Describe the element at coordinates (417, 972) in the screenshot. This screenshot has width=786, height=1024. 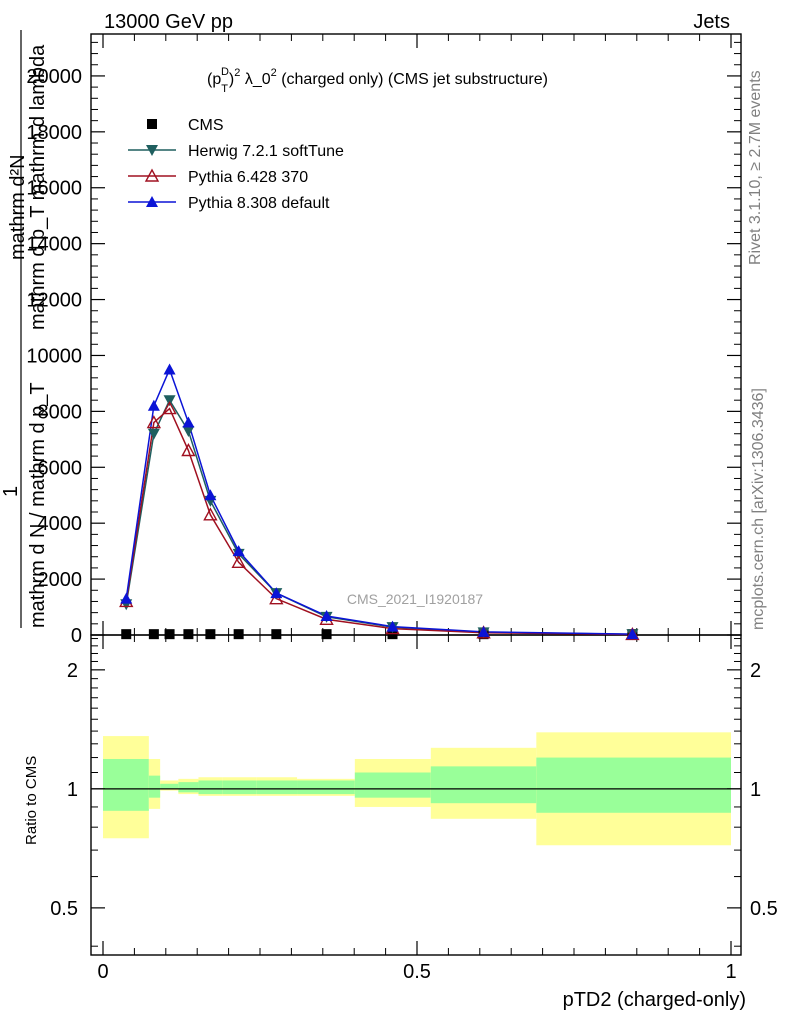
I see `x-tick-label: 0.5` at that location.